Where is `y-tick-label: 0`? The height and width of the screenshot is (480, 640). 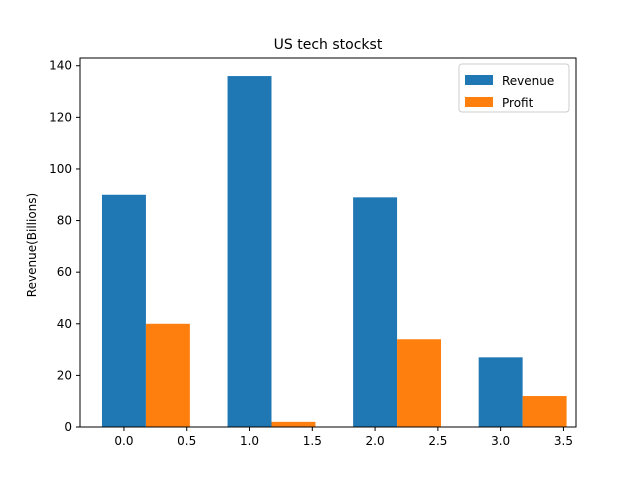
y-tick-label: 0 is located at coordinates (68, 427).